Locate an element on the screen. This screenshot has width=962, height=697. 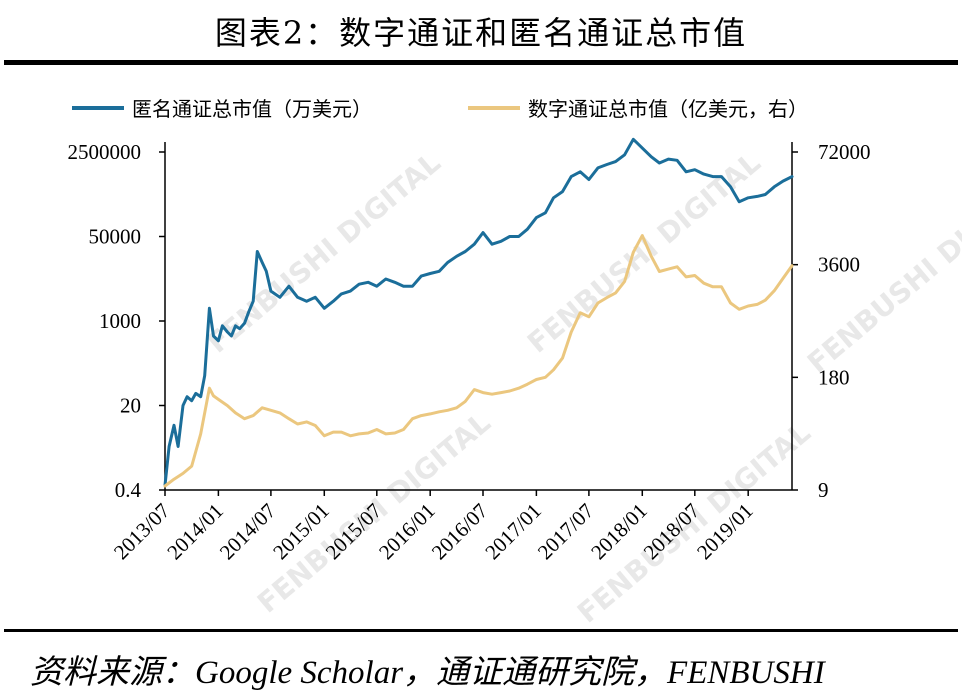
x-tick-label: 2017/01 is located at coordinates (513, 532).